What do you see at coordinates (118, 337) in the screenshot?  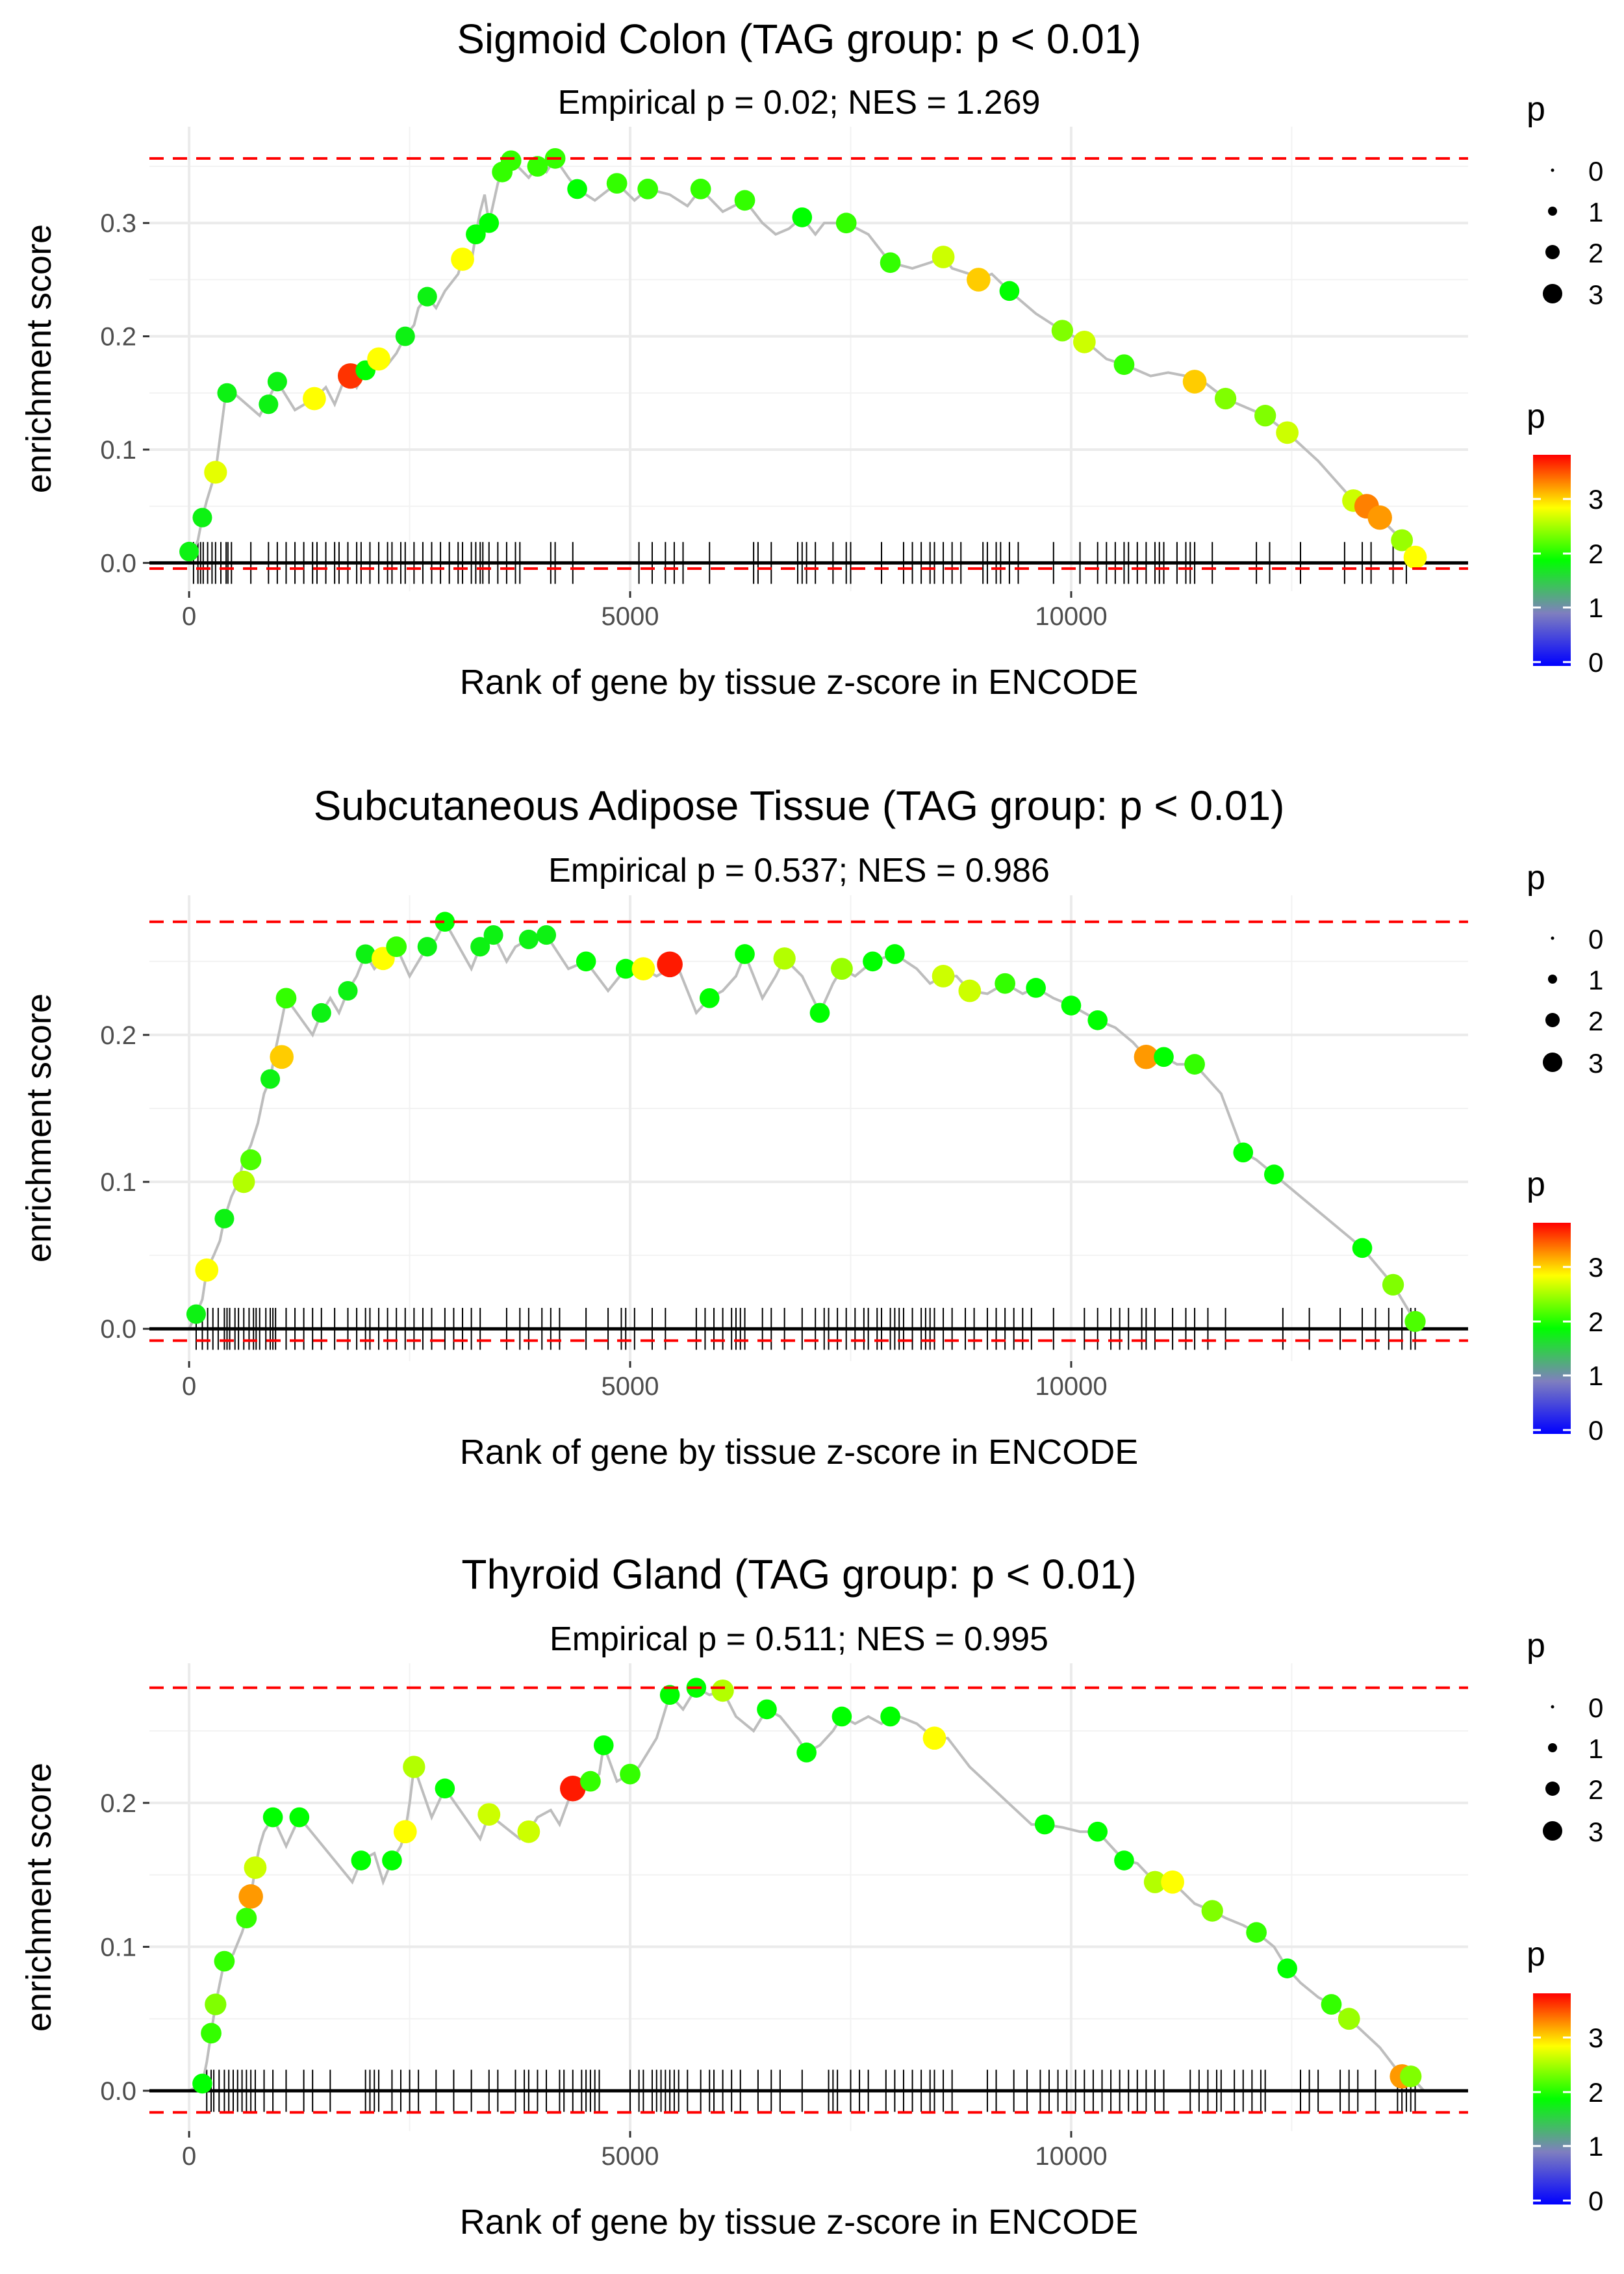 I see `y-tick-label: 0.2` at bounding box center [118, 337].